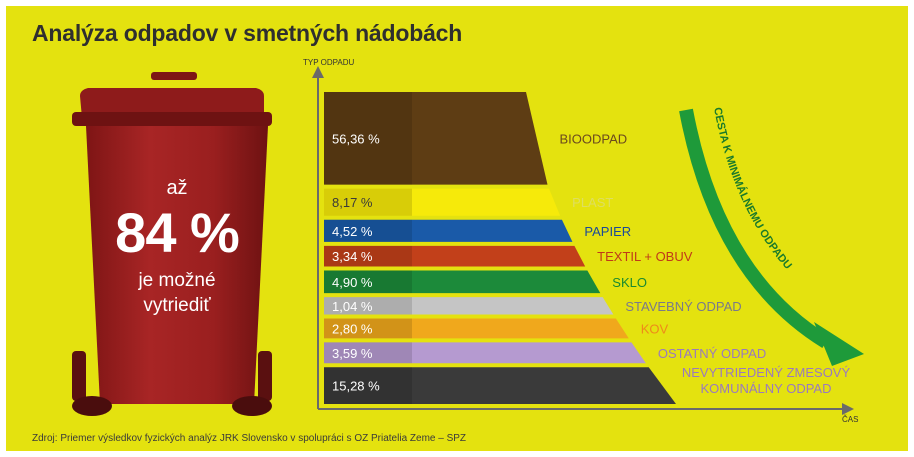 The height and width of the screenshot is (457, 914). Describe the element at coordinates (766, 380) in the screenshot. I see `category-label-8: NEVYTRIEDENÝ ZMESOVÝ KOMUNÁLNY ODPAD` at that location.